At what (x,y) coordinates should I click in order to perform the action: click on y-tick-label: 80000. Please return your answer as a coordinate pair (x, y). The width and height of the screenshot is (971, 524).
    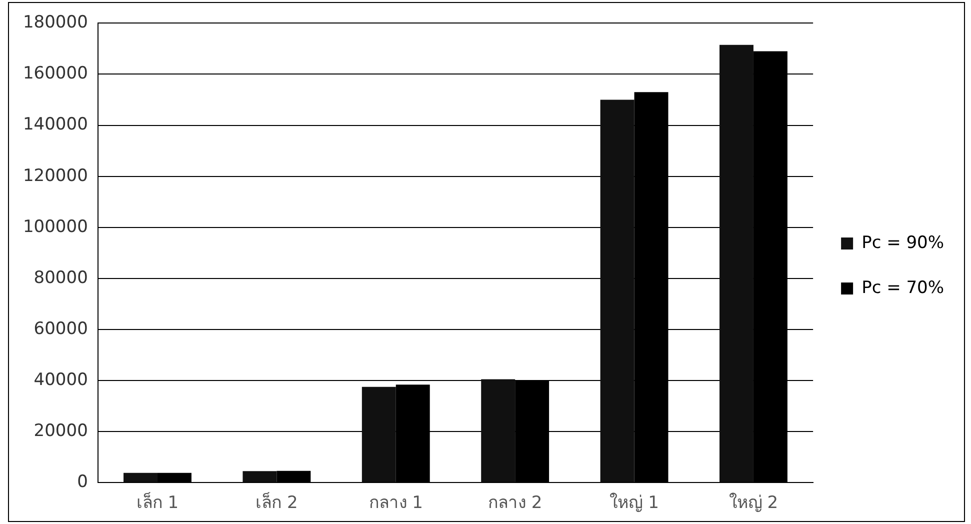
    Looking at the image, I should click on (61, 278).